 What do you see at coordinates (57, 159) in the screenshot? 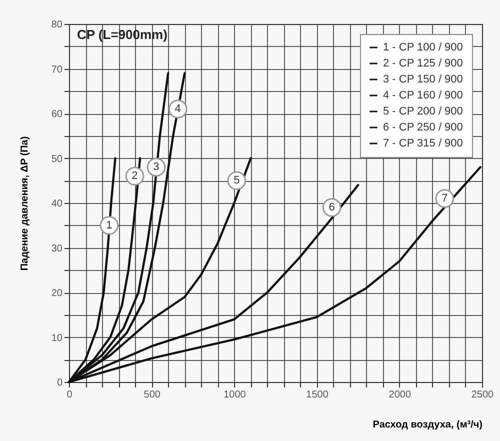
I see `y-tick-label: 50` at bounding box center [57, 159].